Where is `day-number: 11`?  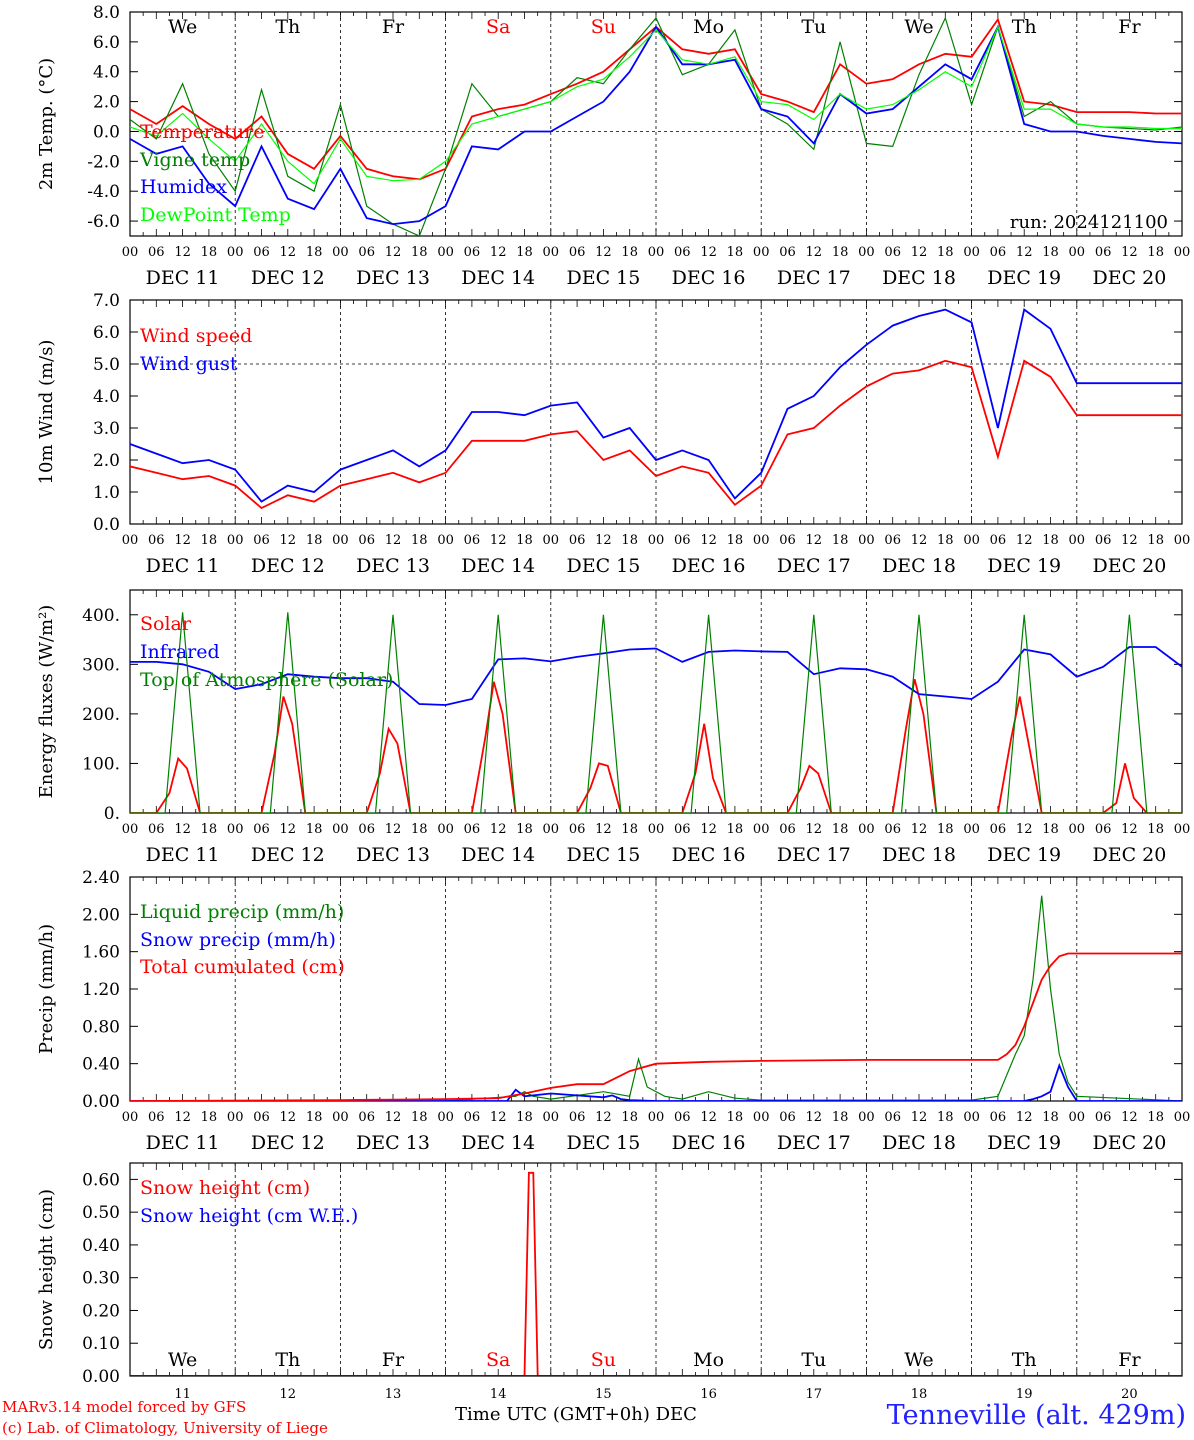 day-number: 11 is located at coordinates (182, 1394).